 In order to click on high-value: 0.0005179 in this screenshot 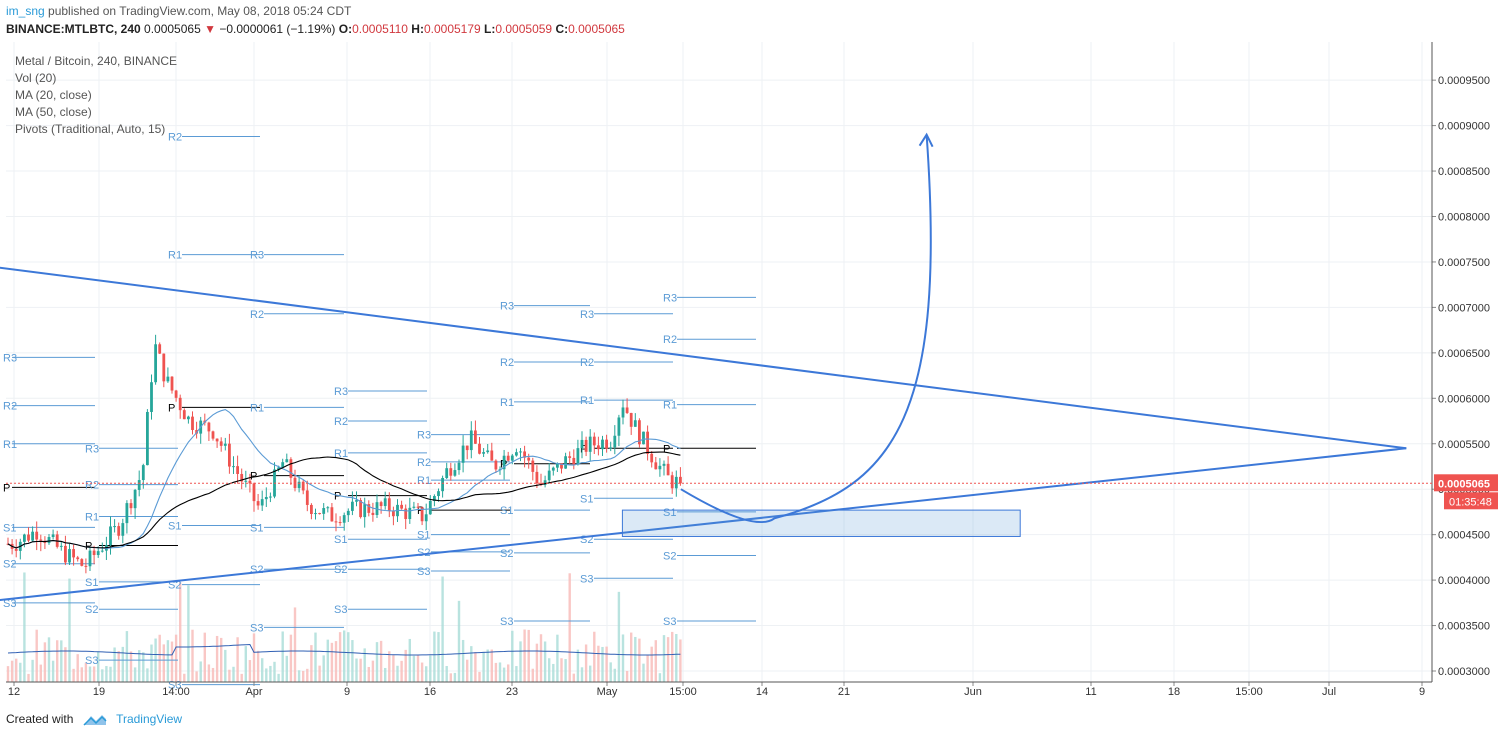, I will do `click(452, 29)`.